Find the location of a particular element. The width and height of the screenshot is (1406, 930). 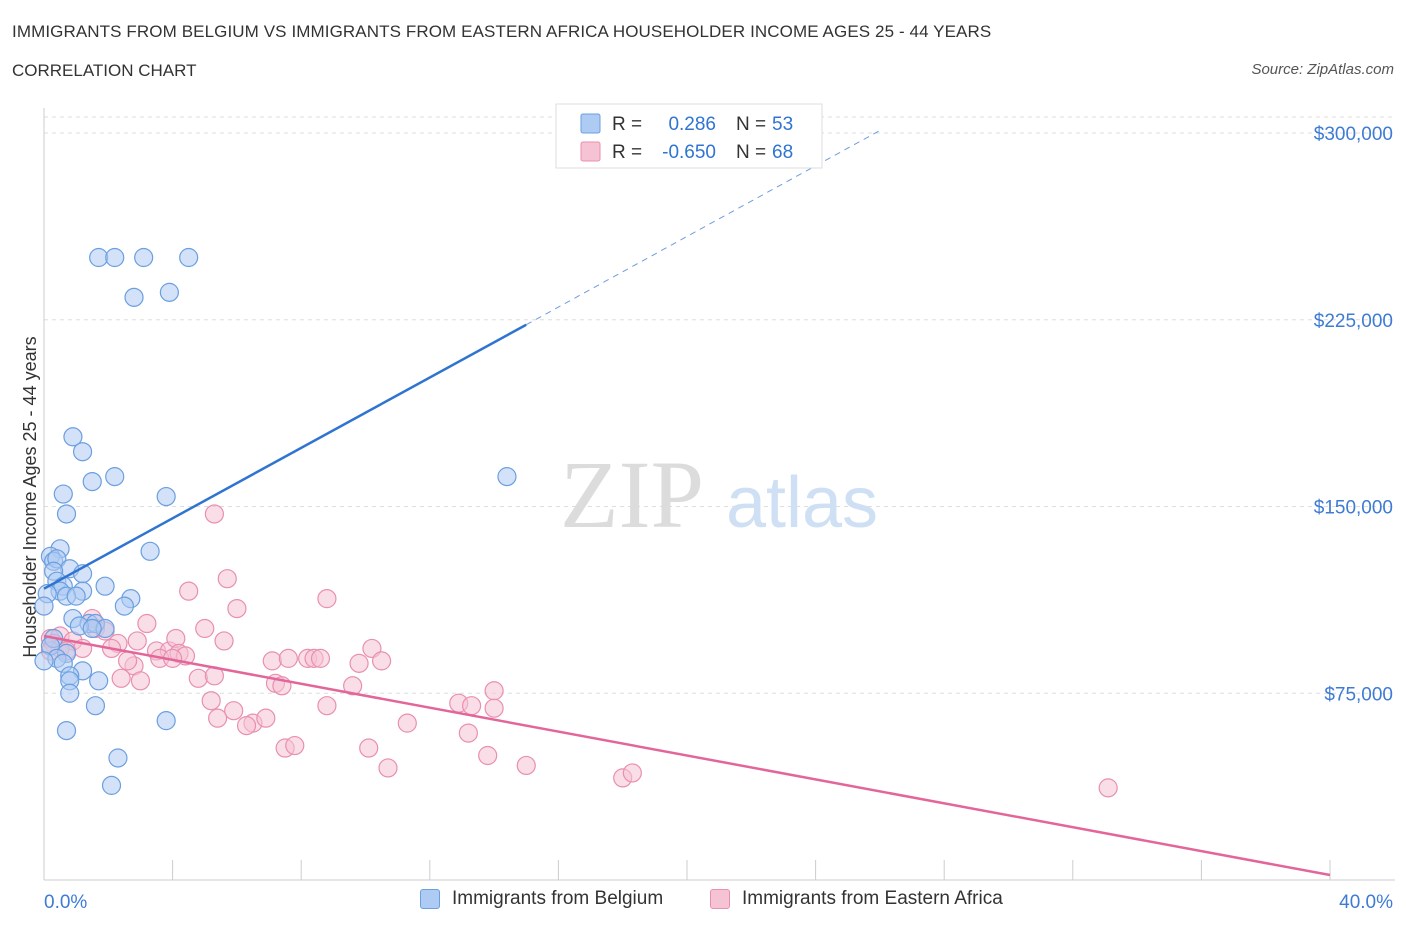

chart-subtitle: CORRELATION CHART is located at coordinates (104, 70).